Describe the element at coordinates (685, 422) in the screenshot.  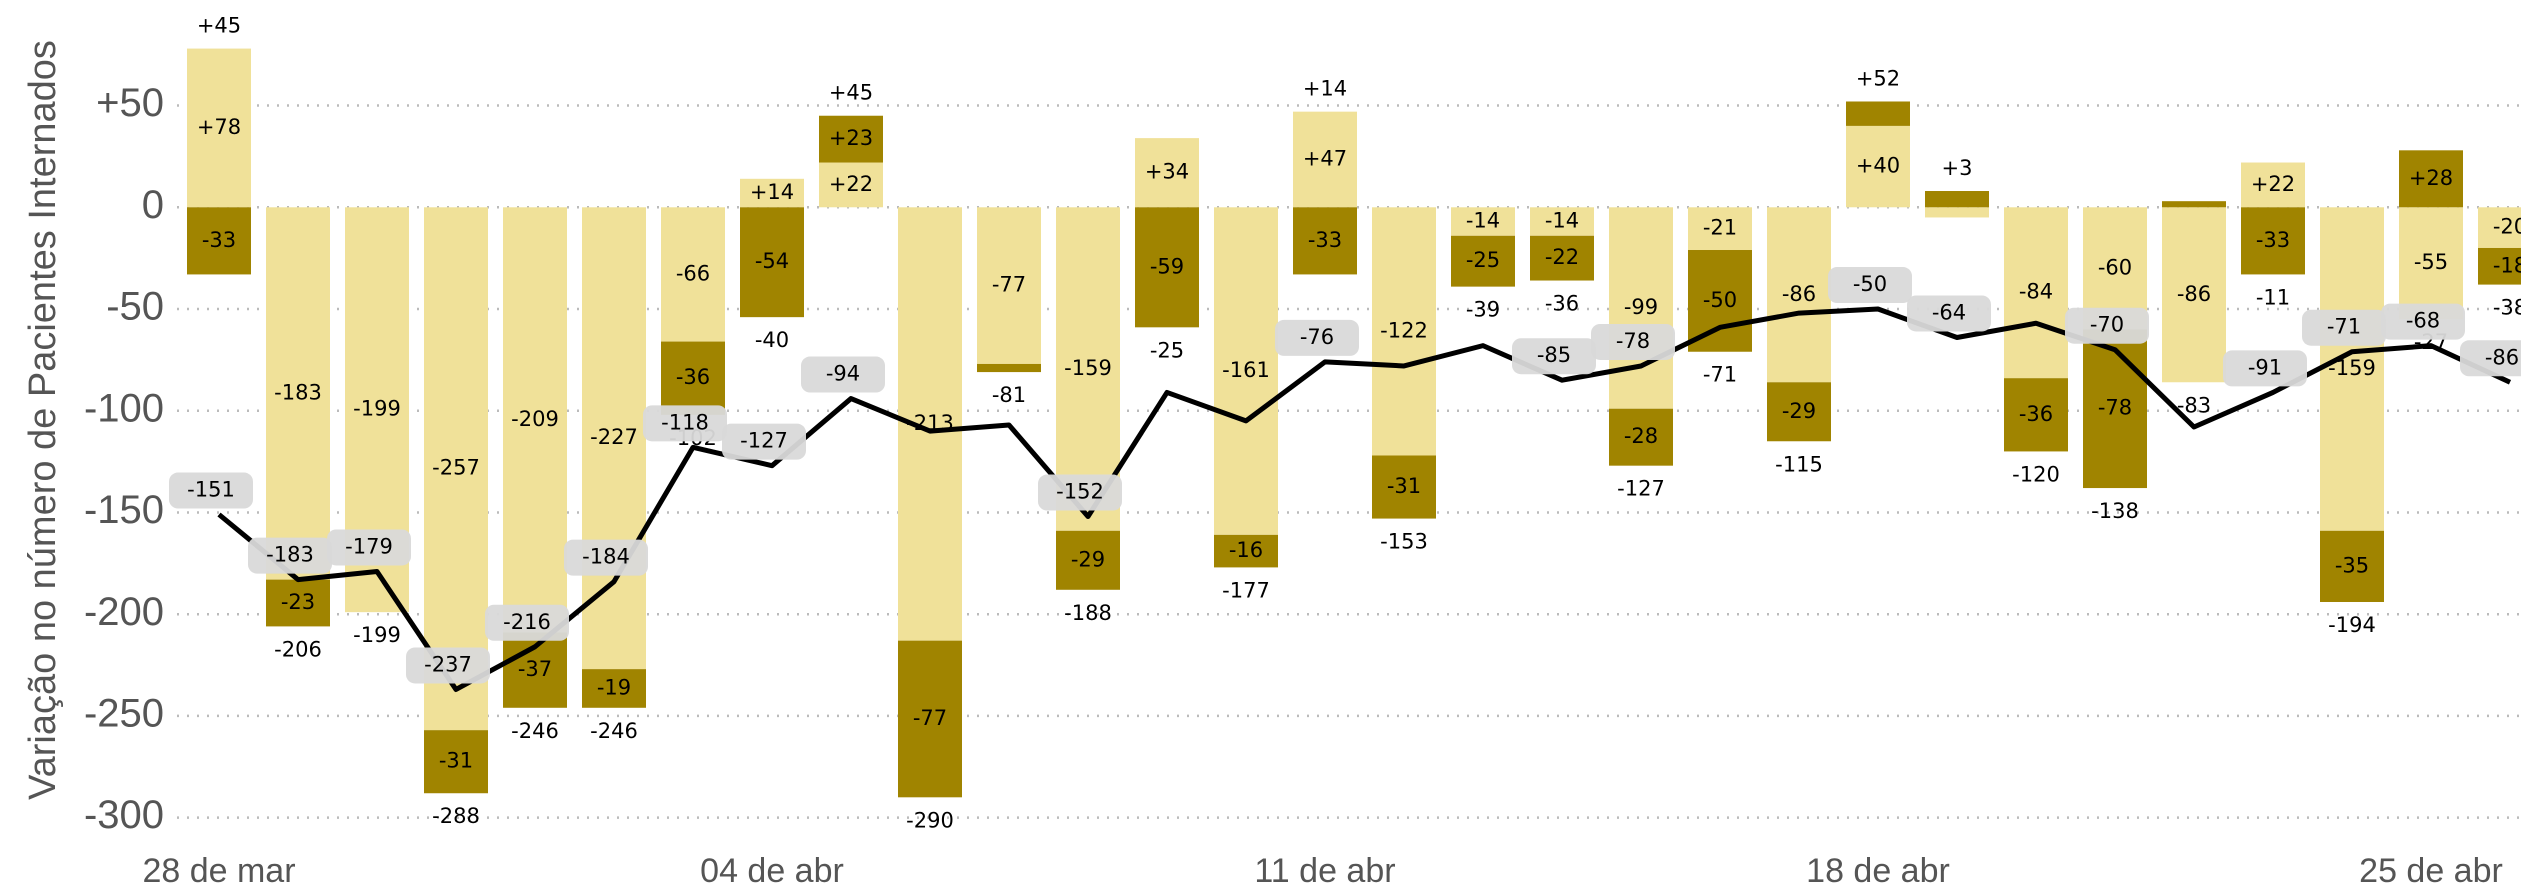
I see `line-label: -118` at that location.